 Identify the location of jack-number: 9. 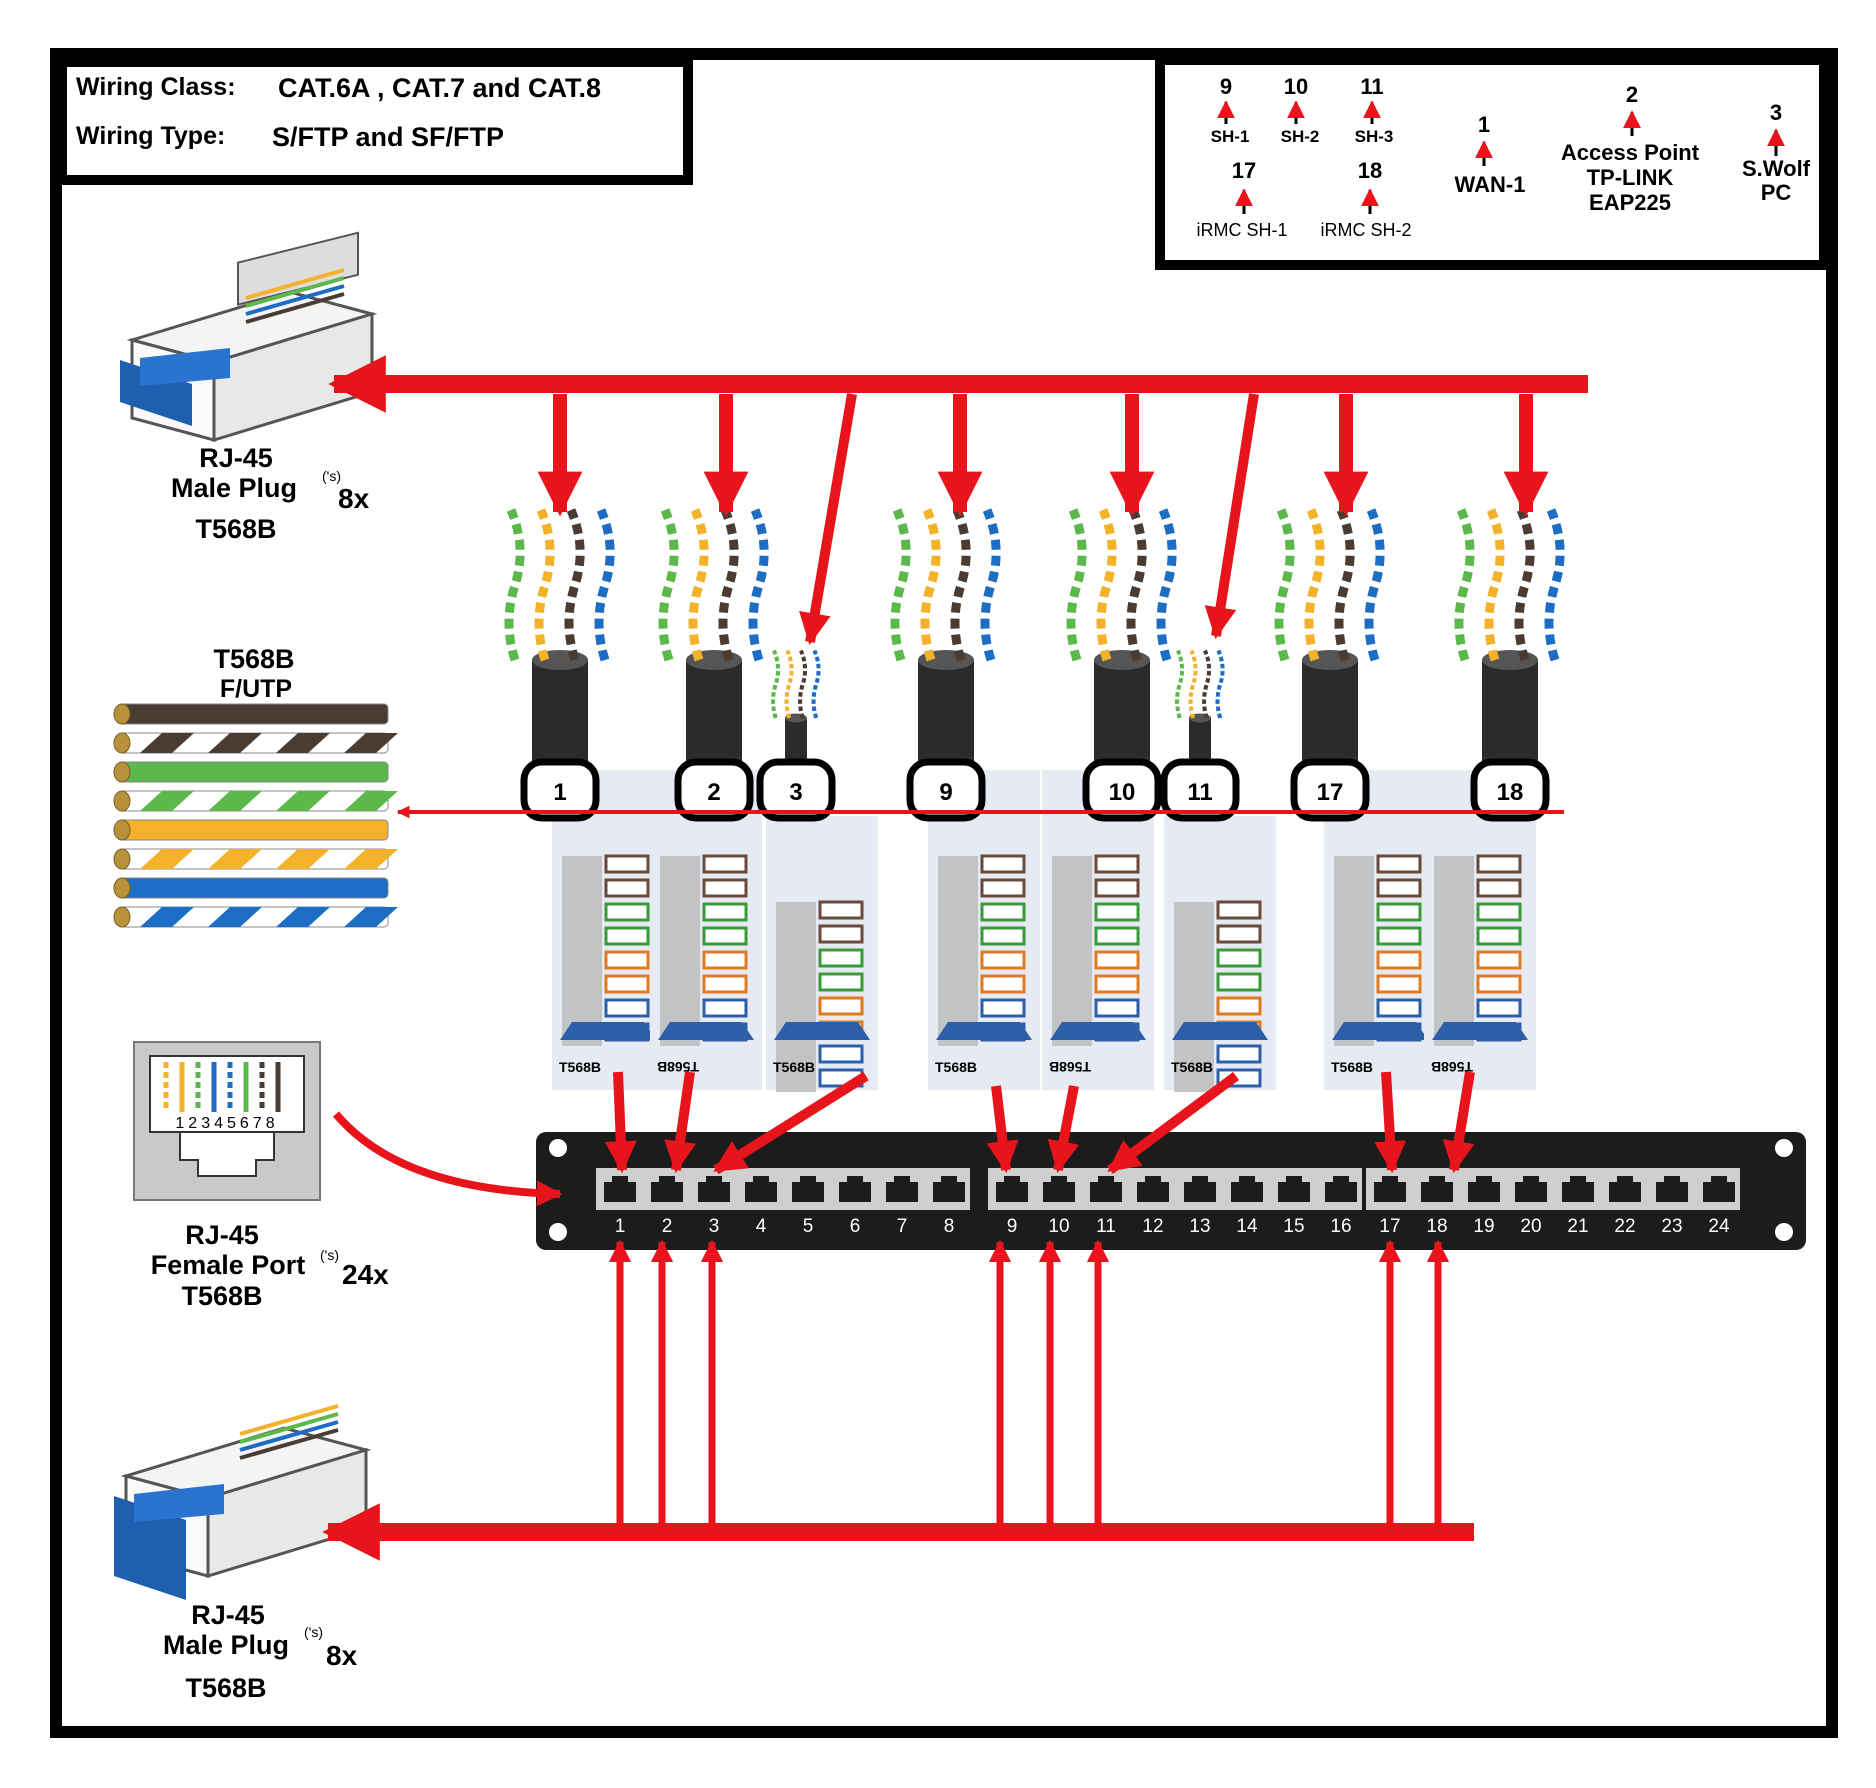
(945, 792).